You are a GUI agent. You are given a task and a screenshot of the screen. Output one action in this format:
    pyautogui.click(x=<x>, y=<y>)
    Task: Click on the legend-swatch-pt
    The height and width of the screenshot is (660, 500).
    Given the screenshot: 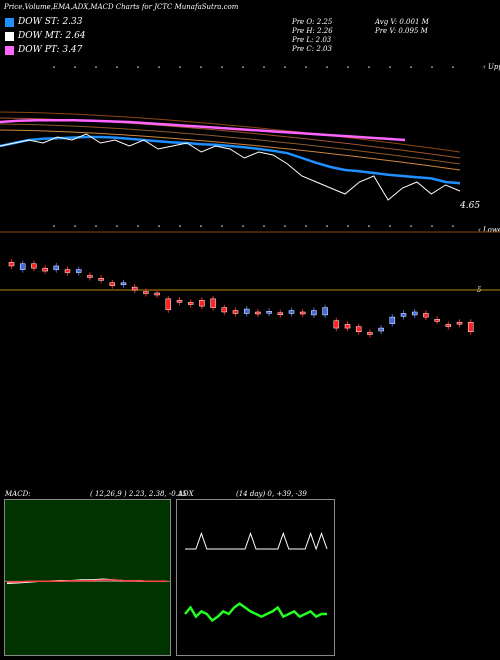 What is the action you would take?
    pyautogui.click(x=9, y=50)
    